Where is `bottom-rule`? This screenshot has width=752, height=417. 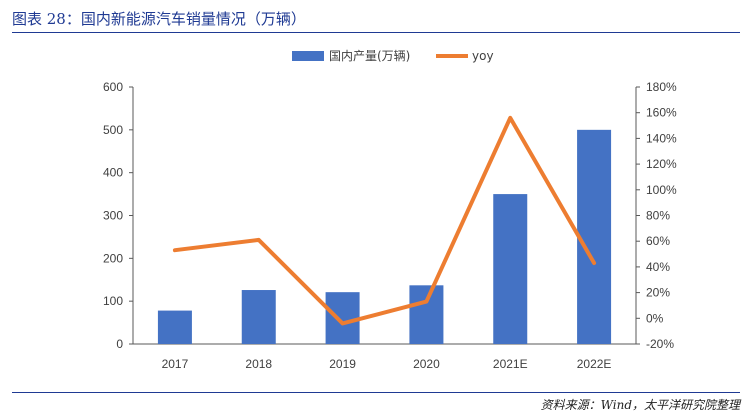 bottom-rule is located at coordinates (376, 392).